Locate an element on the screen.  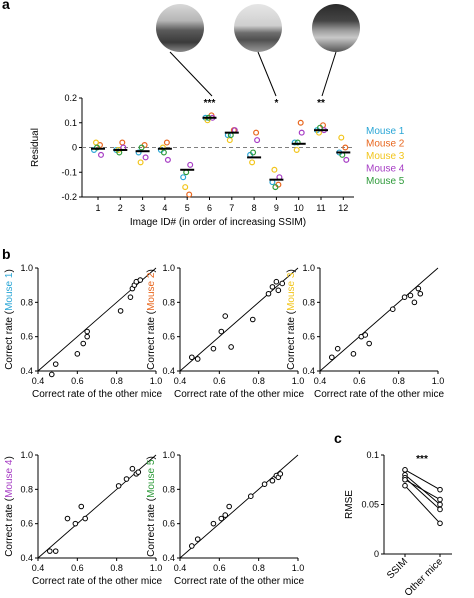
b-x-tick-label: 0.8 is located at coordinates (258, 381).